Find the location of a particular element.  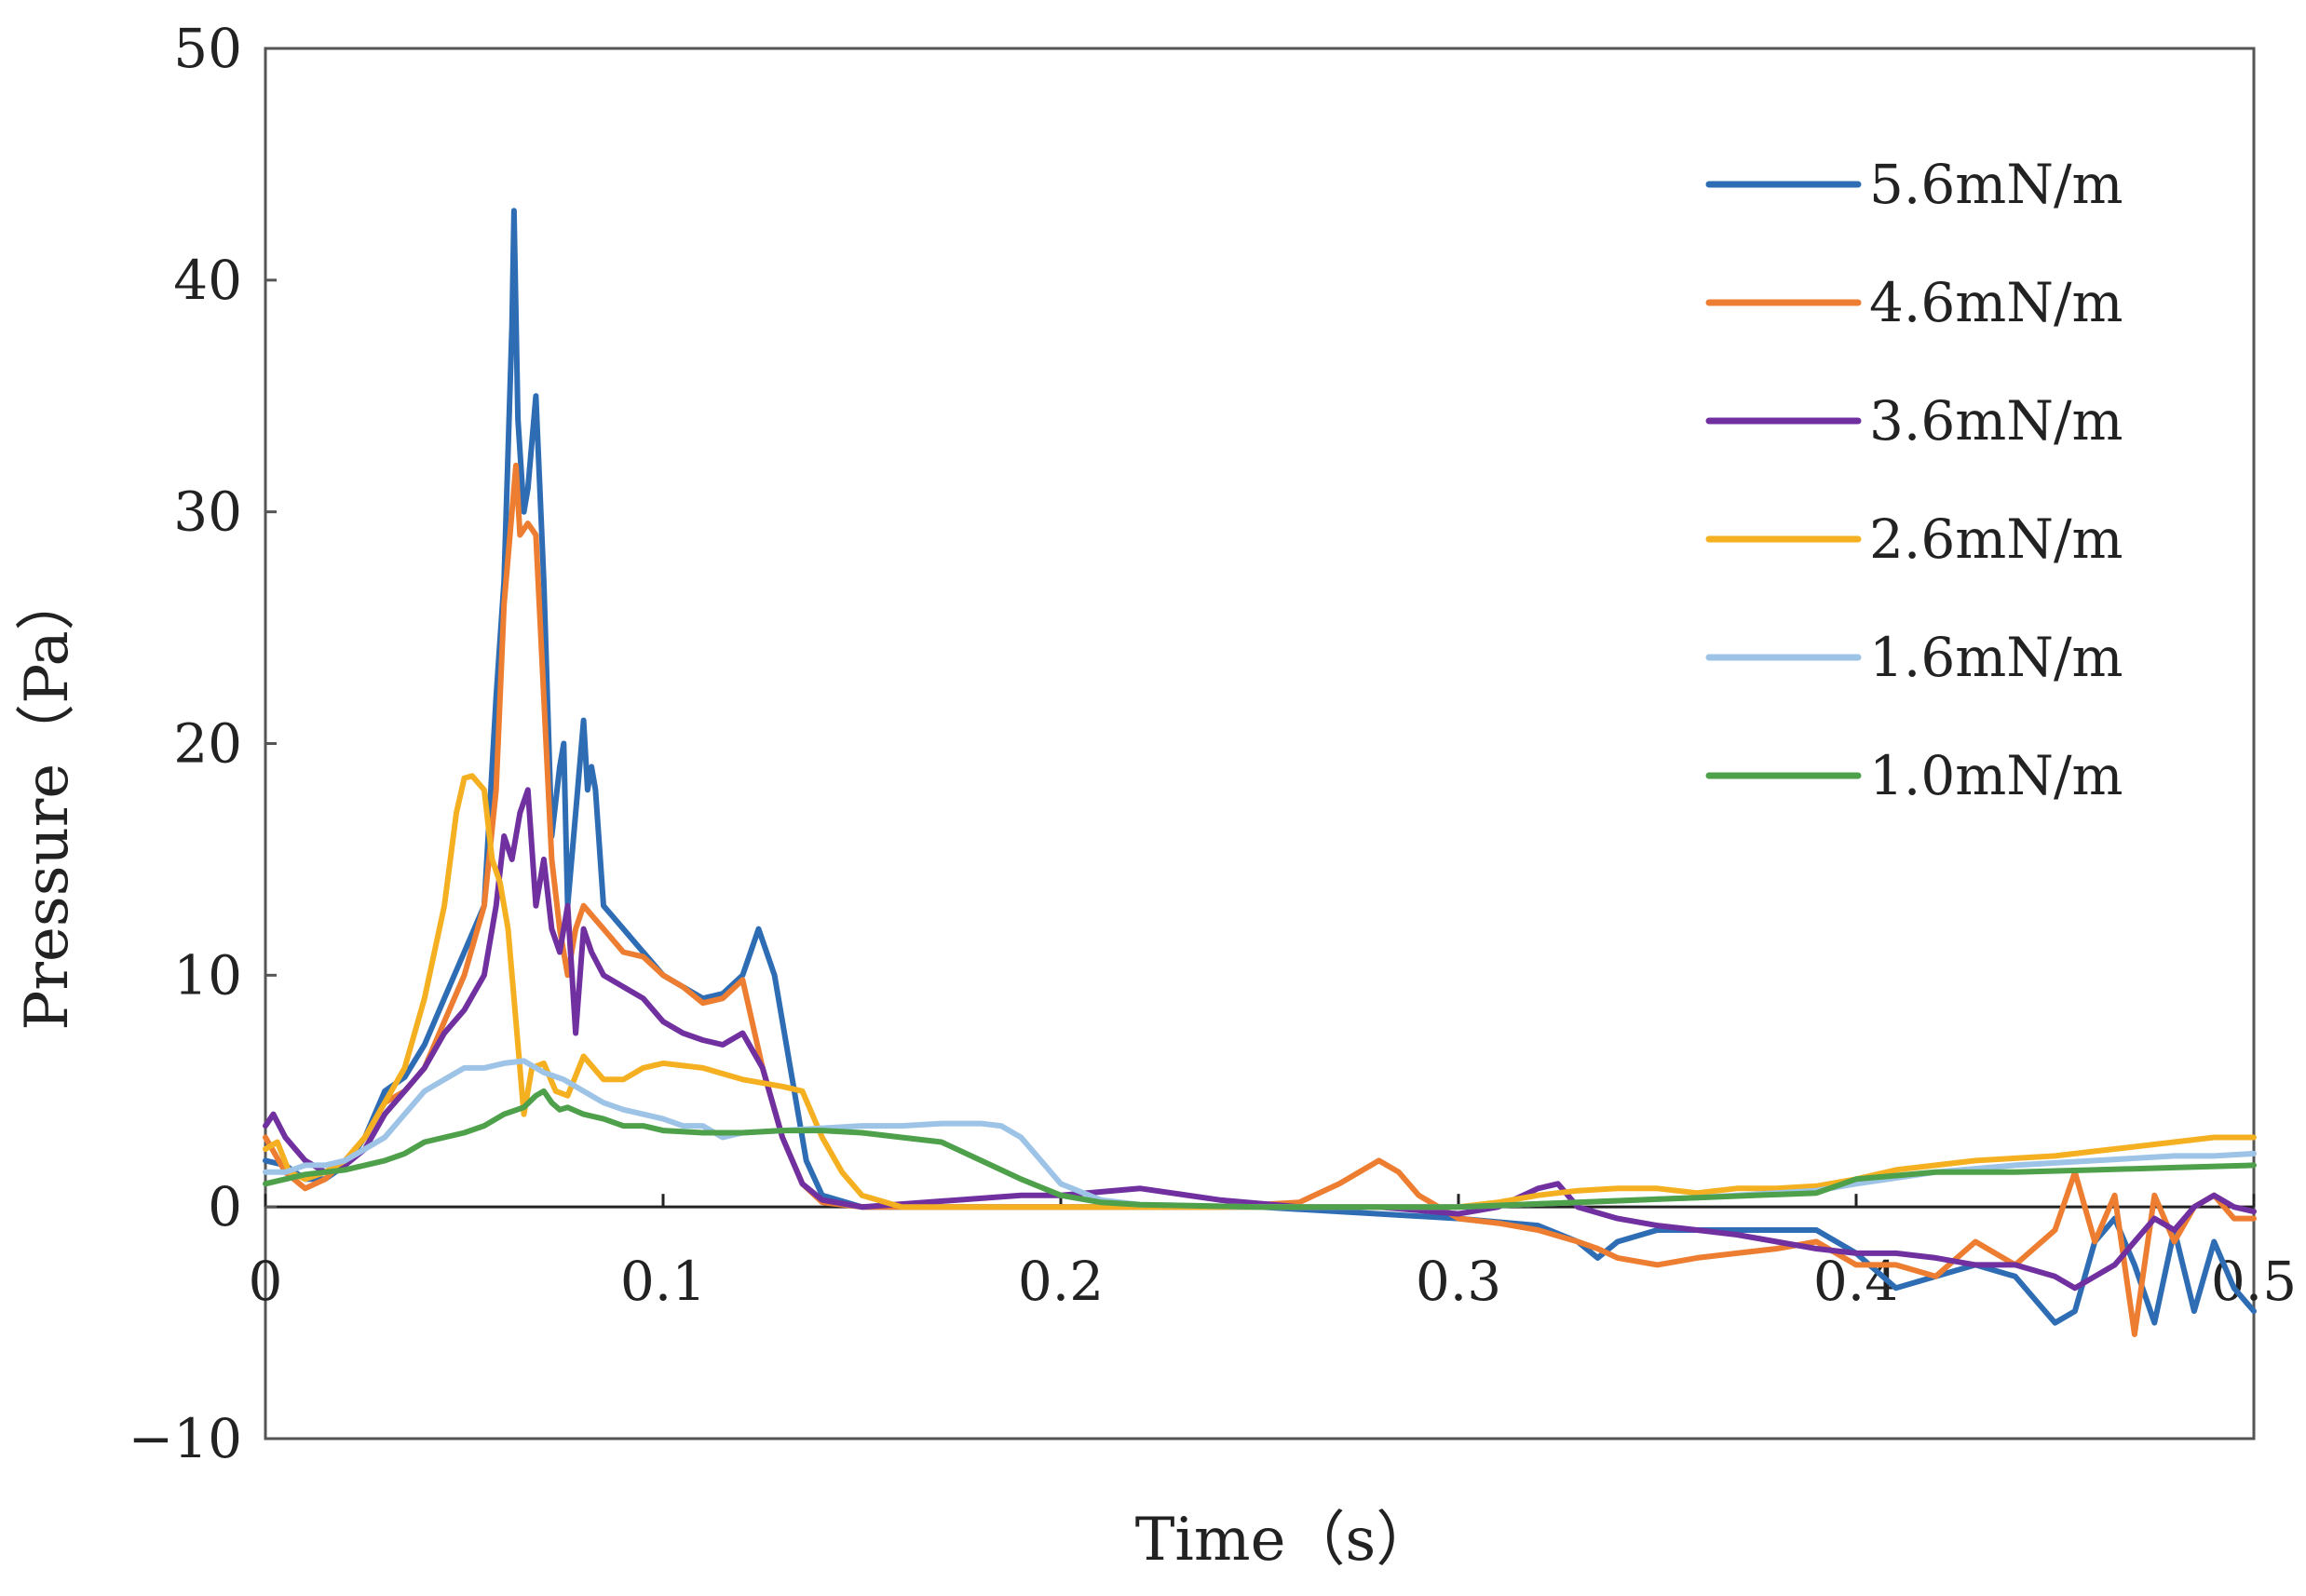

x-tick-label: 0.5 is located at coordinates (2254, 1281).